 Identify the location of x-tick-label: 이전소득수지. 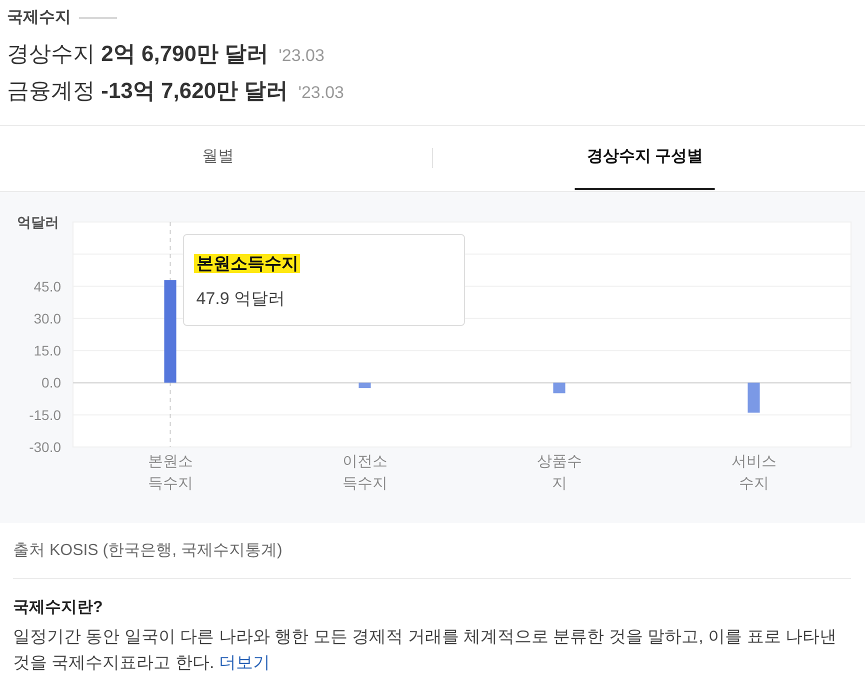
(365, 472).